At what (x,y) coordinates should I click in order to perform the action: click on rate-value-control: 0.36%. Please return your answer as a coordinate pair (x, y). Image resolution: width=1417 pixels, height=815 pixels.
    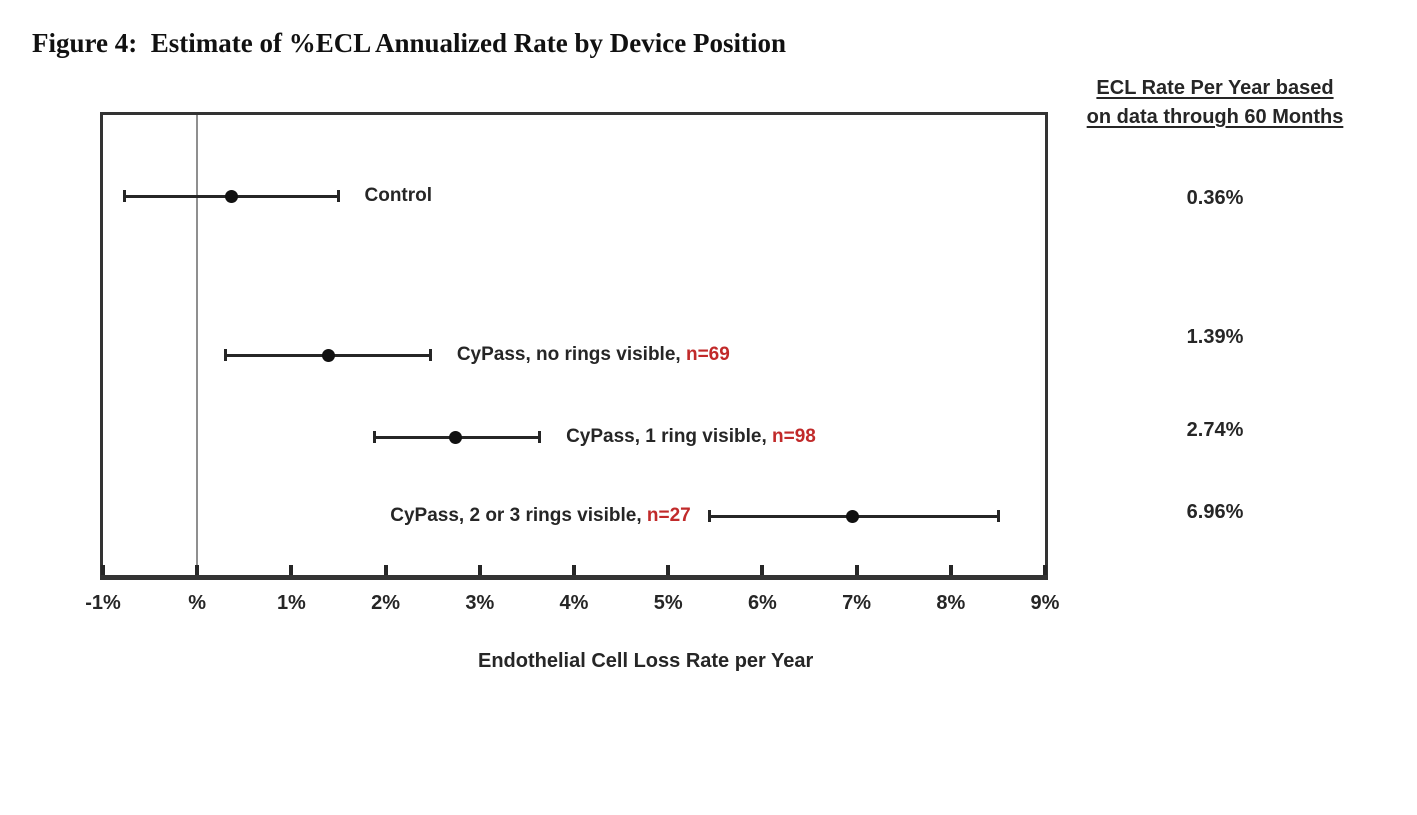
    Looking at the image, I should click on (1215, 198).